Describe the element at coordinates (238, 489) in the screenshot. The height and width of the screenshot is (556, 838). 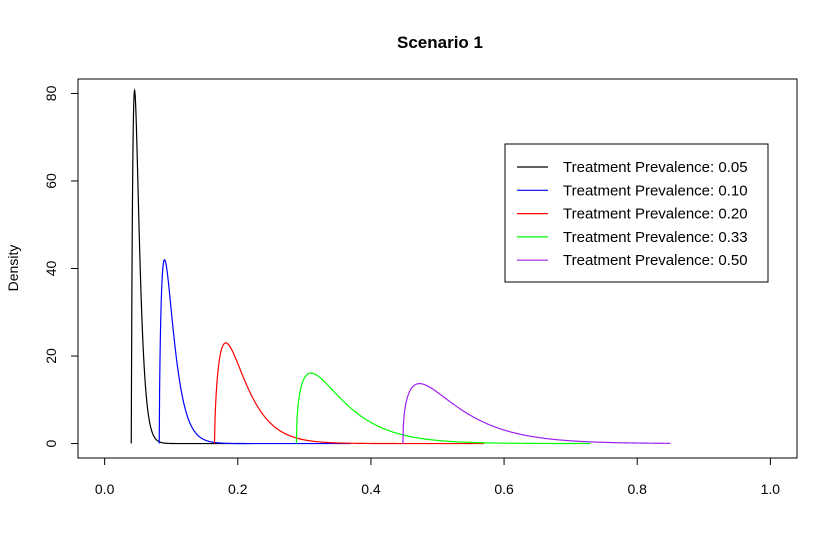
I see `x-tick-label: 0.2` at that location.